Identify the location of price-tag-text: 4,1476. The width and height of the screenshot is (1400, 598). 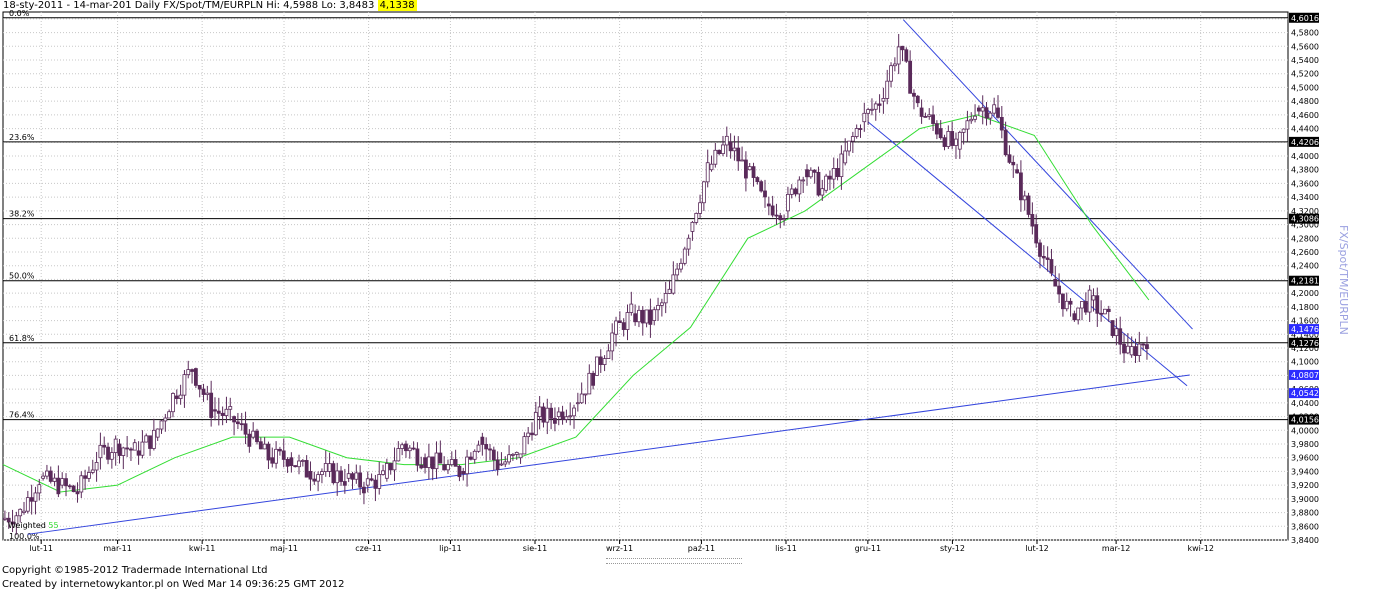
(1305, 329).